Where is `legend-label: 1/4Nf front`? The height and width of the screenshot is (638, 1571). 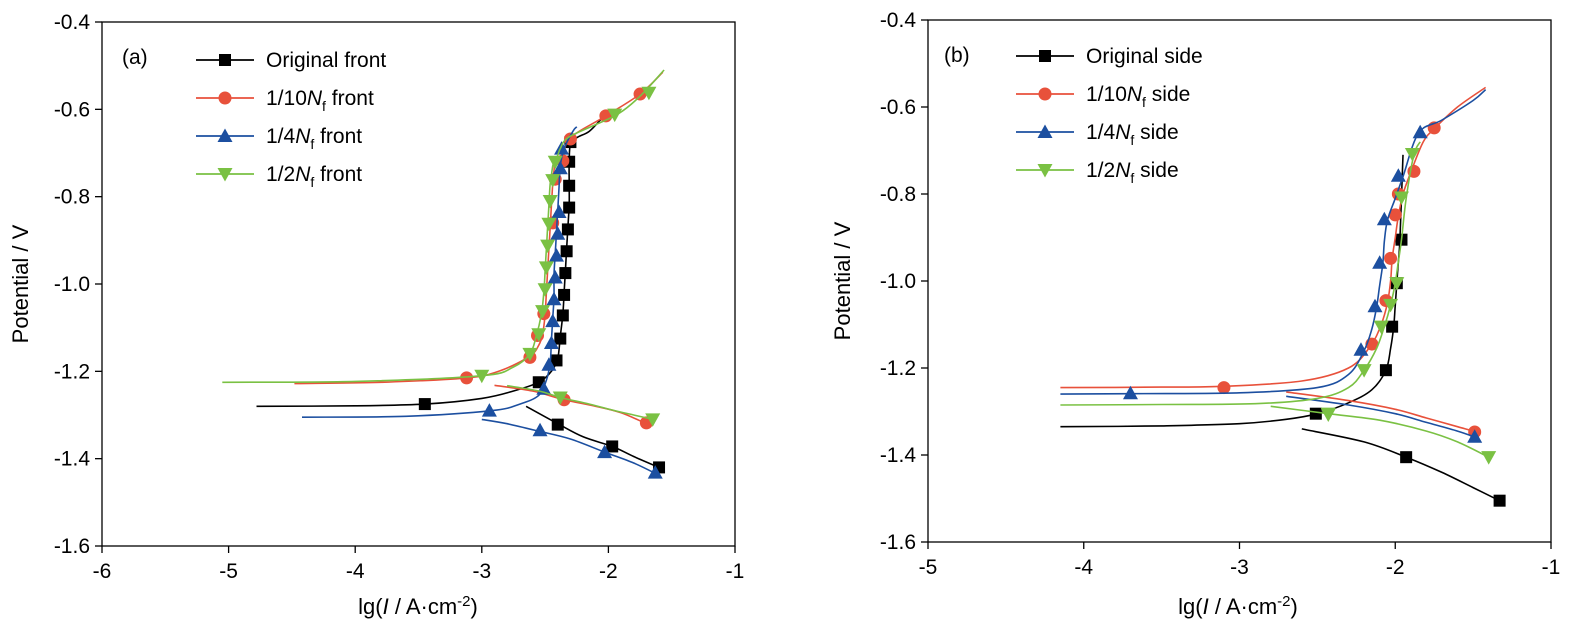 legend-label: 1/4Nf front is located at coordinates (314, 138).